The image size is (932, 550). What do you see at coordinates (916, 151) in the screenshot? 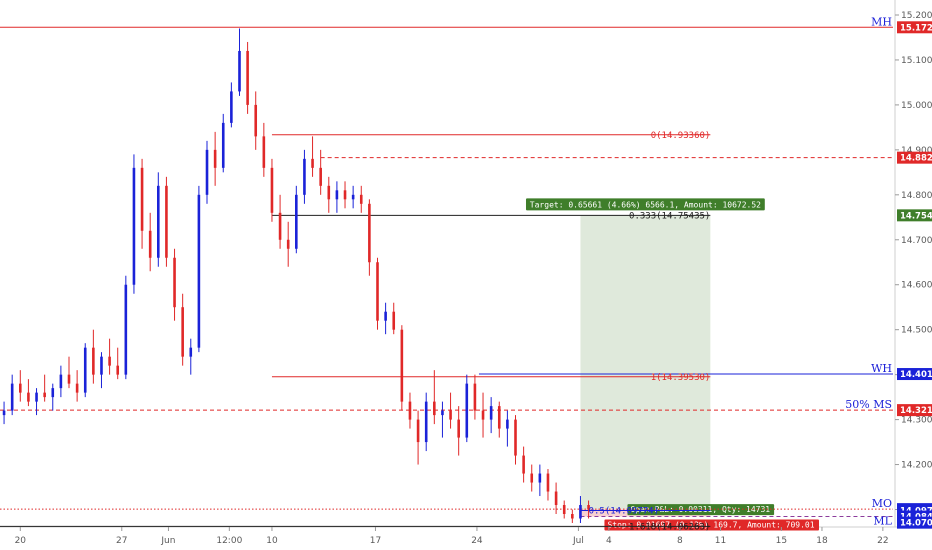
I see `price-tick-label: 14.90000` at bounding box center [916, 151].